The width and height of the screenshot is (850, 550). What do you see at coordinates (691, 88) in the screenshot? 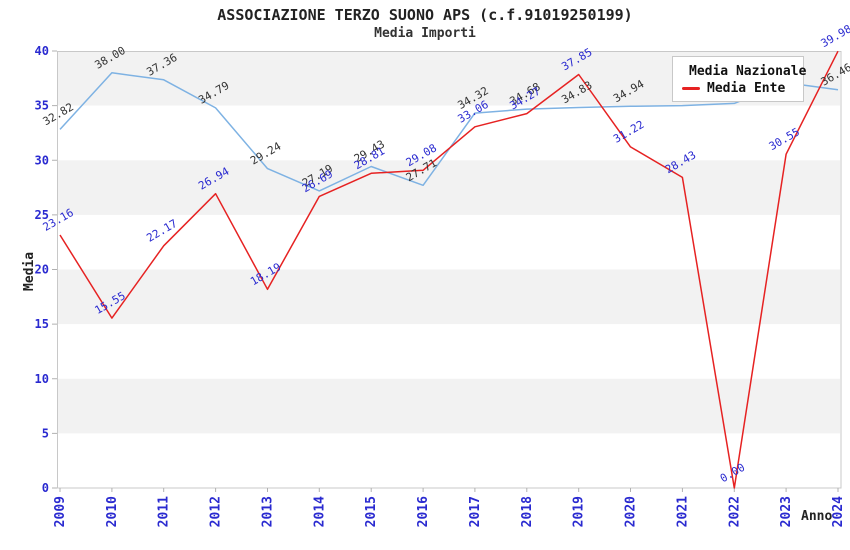
I see `legend-line-swatch-ente` at bounding box center [691, 88].